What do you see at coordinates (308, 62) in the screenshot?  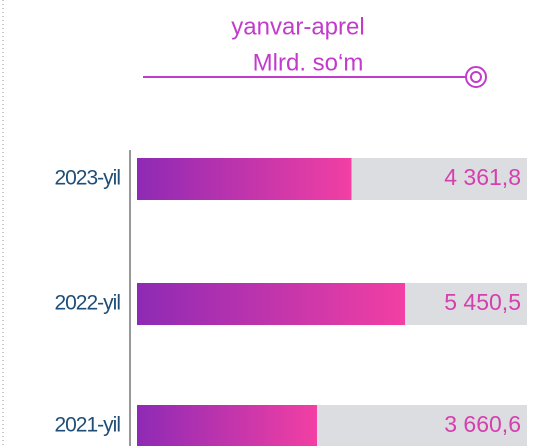 I see `chart-subtitle: Mlrd. so‘m` at bounding box center [308, 62].